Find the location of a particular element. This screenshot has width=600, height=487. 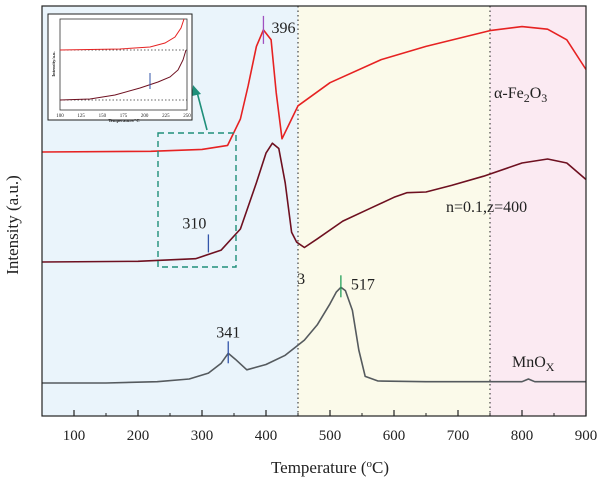

x-tick-labels: 100 200 300 400 500 600 700 800 900 is located at coordinates (330, 427).